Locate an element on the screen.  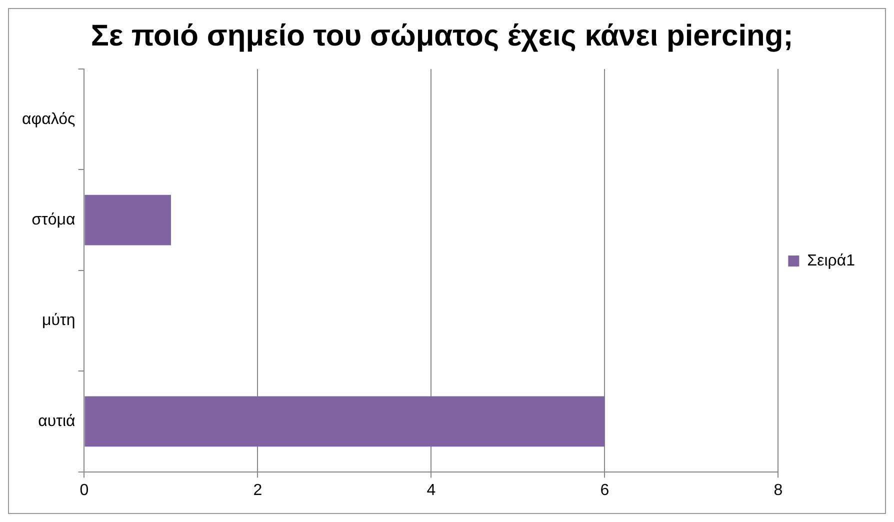
chart-title: Σε ποιό σημείο του σώματος έχεις κάνει piercing; is located at coordinates (442, 35).